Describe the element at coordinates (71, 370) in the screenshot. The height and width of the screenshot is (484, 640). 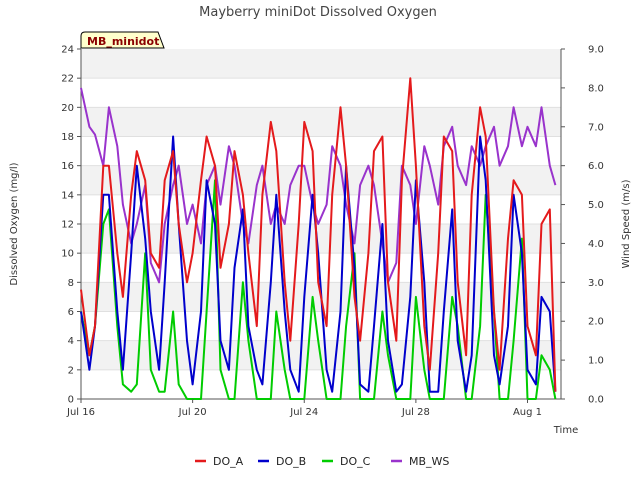
I see `y-left-tick-label: 2` at that location.